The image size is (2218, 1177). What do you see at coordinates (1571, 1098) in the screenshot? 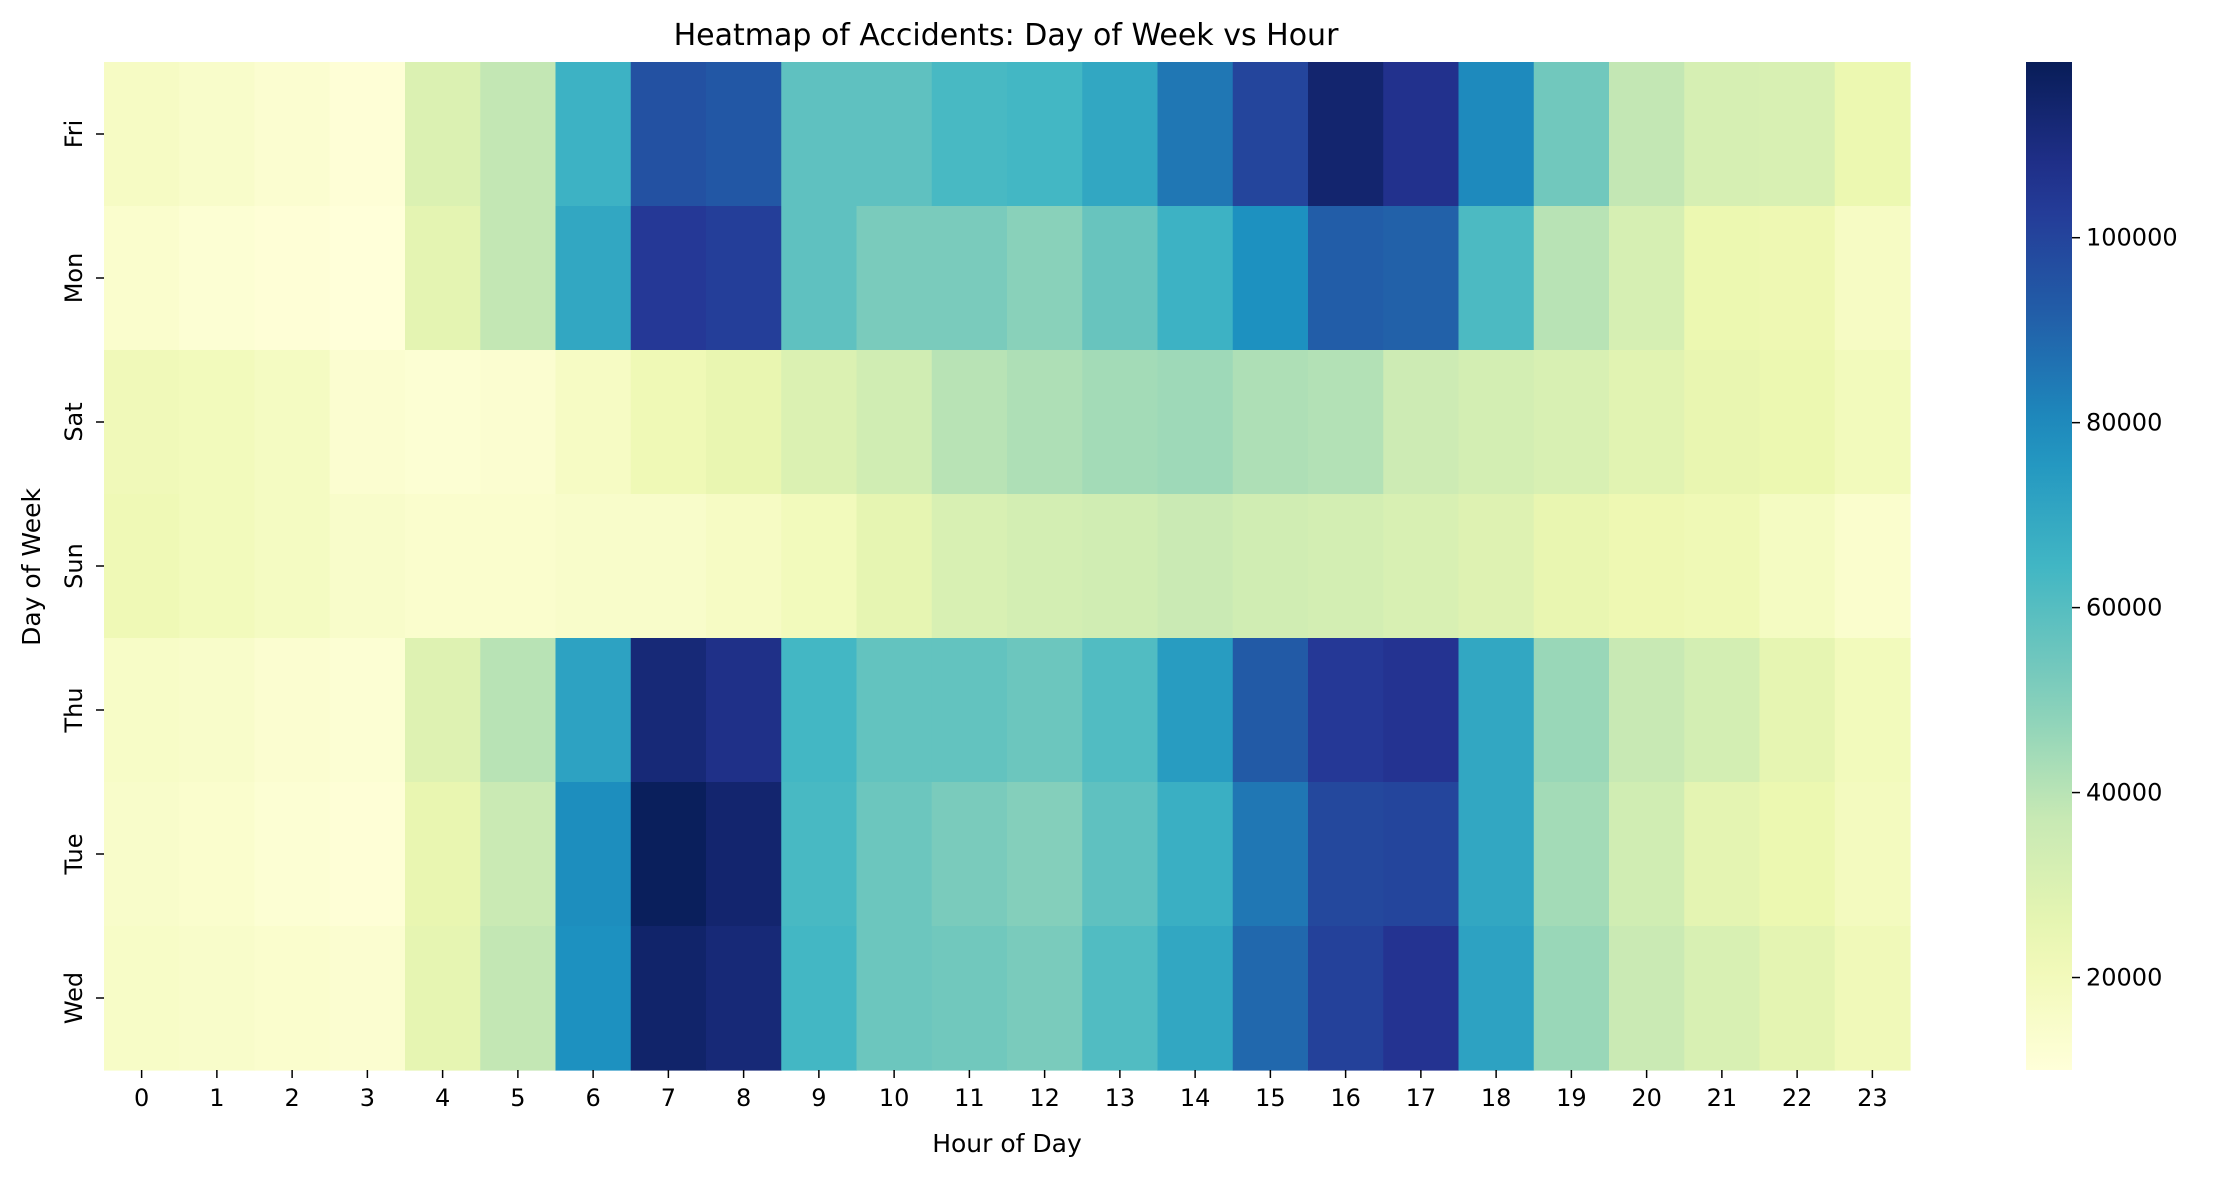
I see `x-tick-label-19: 19` at bounding box center [1571, 1098].